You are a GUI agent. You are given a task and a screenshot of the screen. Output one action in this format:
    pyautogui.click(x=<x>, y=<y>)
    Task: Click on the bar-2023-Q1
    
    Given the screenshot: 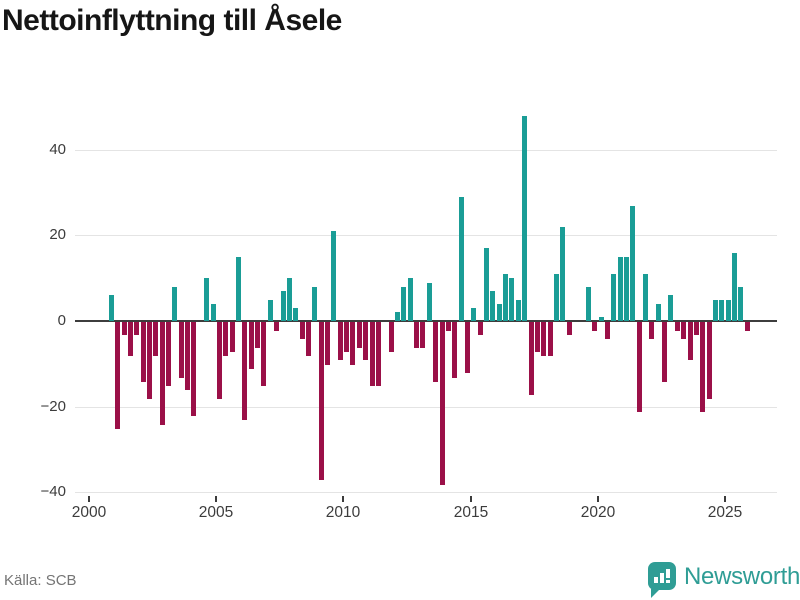 What is the action you would take?
    pyautogui.click(x=677, y=326)
    